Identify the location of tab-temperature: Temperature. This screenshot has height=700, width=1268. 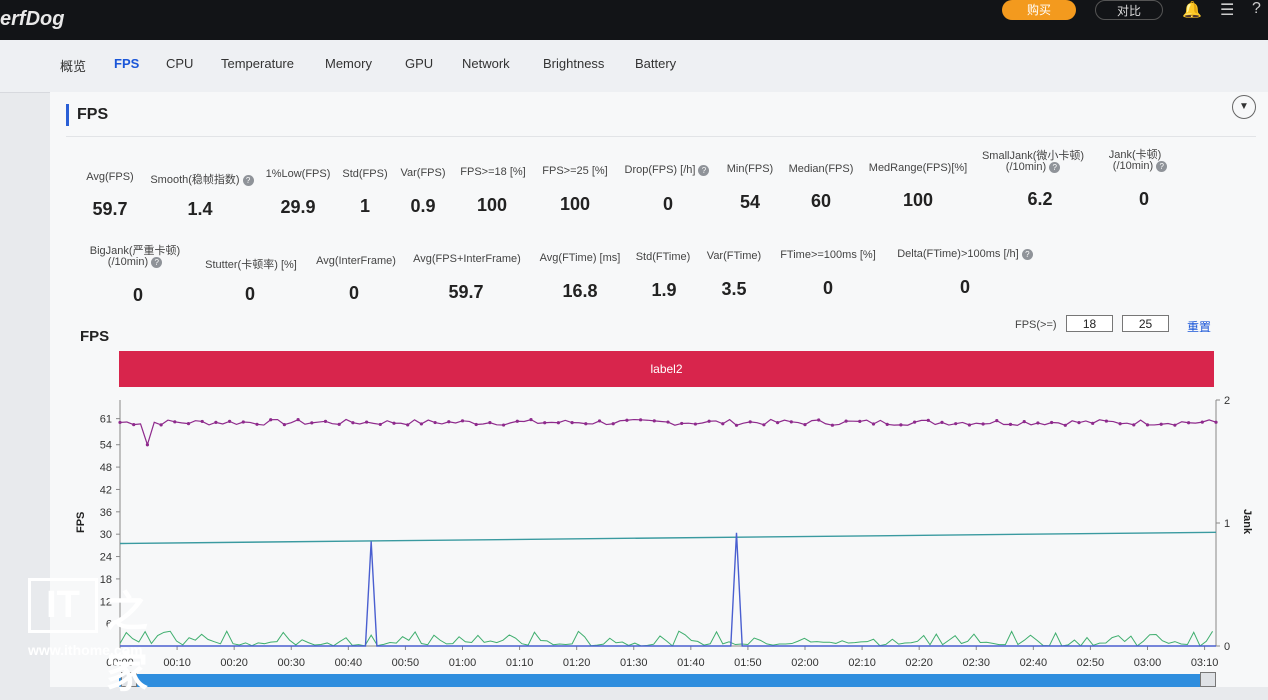
(257, 63).